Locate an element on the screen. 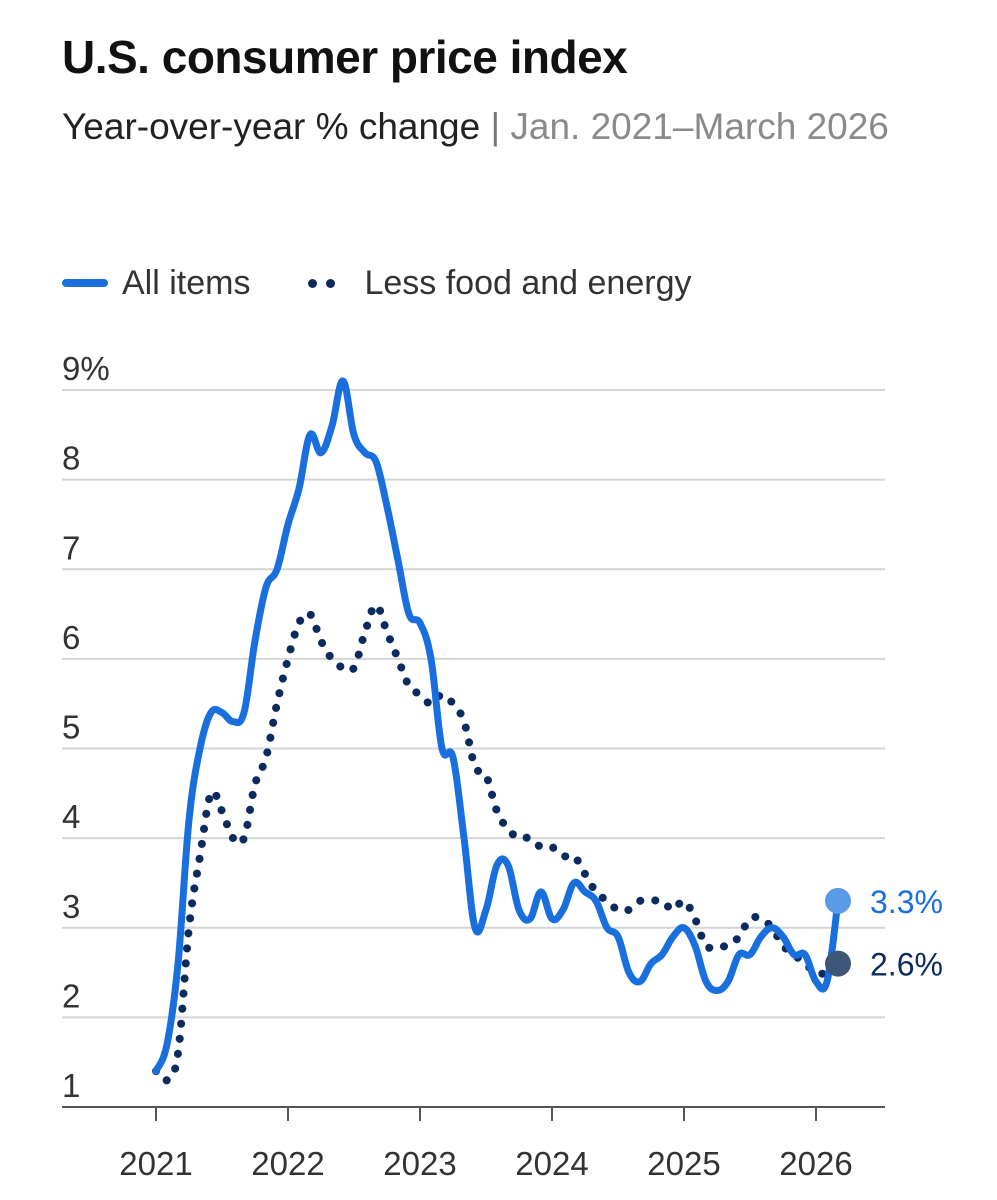 The image size is (997, 1200). end-dot-all-items is located at coordinates (838, 900).